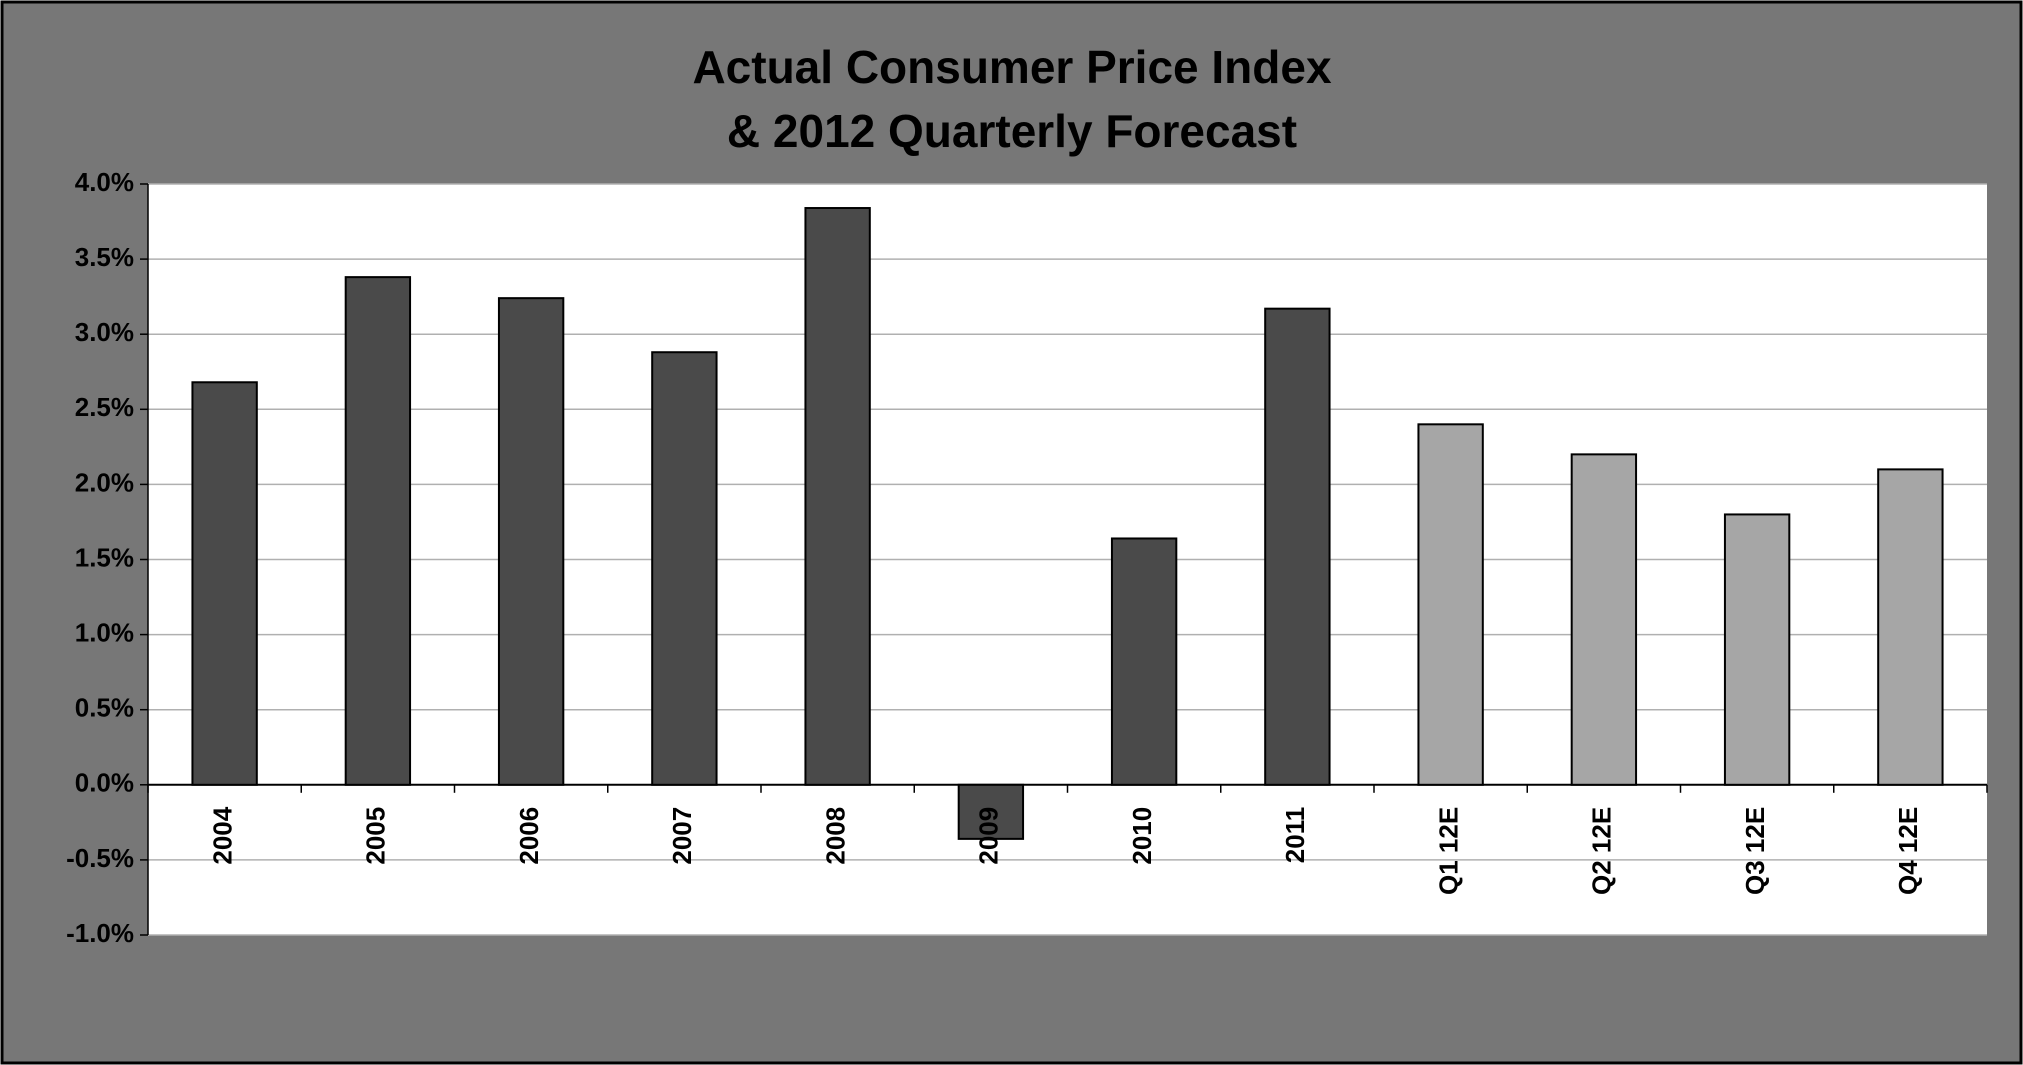 Image resolution: width=2023 pixels, height=1065 pixels. I want to click on y-tick-label: 3.0%, so click(104, 332).